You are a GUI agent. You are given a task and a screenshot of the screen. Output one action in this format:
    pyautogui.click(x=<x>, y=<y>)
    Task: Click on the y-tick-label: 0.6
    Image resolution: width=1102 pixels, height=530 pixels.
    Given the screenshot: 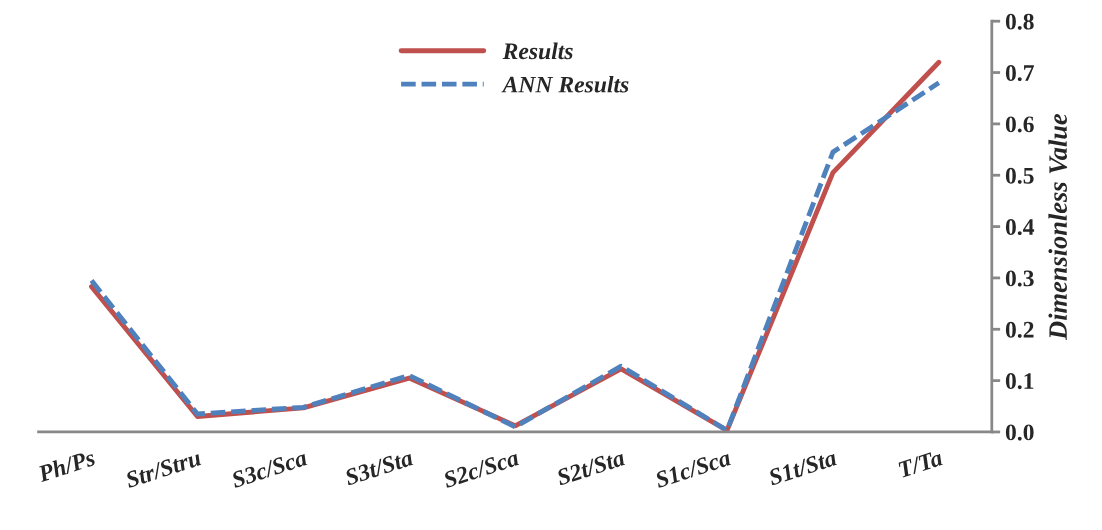 What is the action you would take?
    pyautogui.click(x=1019, y=124)
    